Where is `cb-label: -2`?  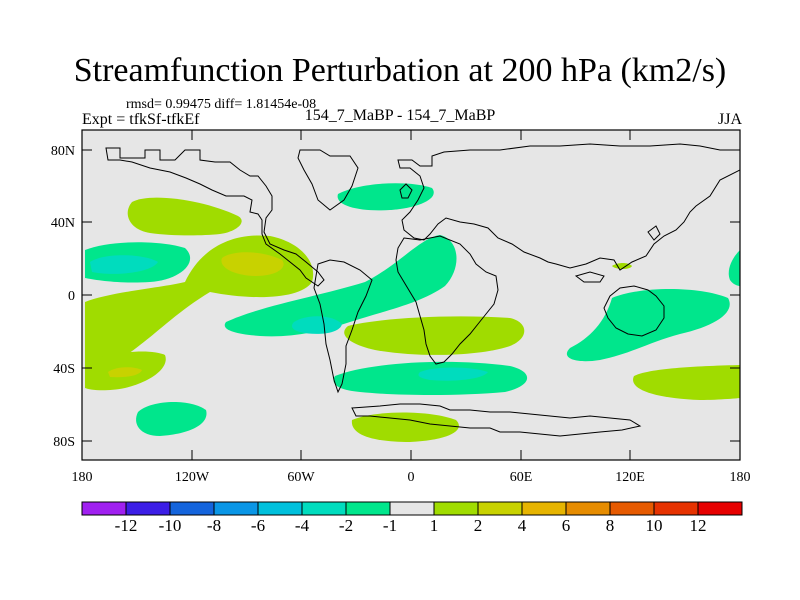
cb-label: -2 is located at coordinates (346, 525).